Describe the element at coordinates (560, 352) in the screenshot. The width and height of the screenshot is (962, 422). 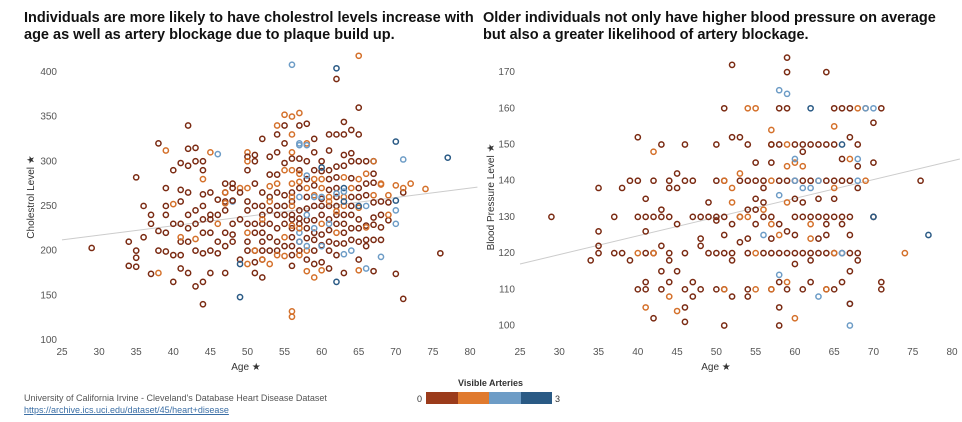
I see `blood-pressure-x-tick-label: 30` at that location.